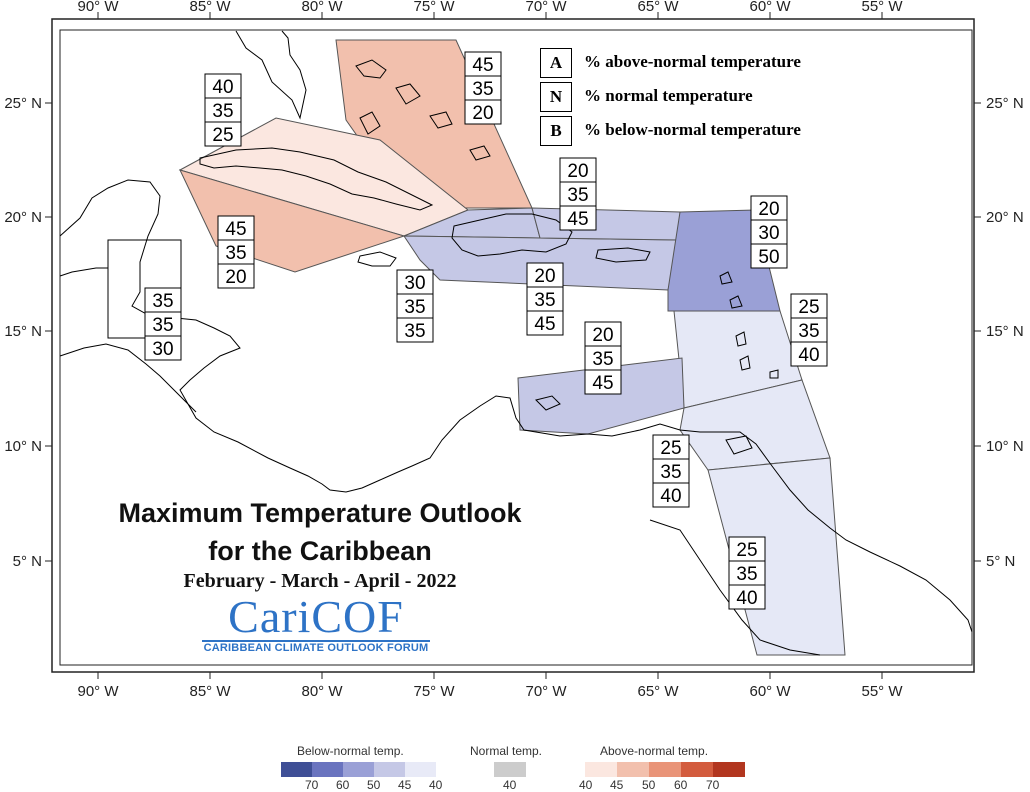  Describe the element at coordinates (1005, 331) in the screenshot. I see `y-tick-right: 15° N` at that location.